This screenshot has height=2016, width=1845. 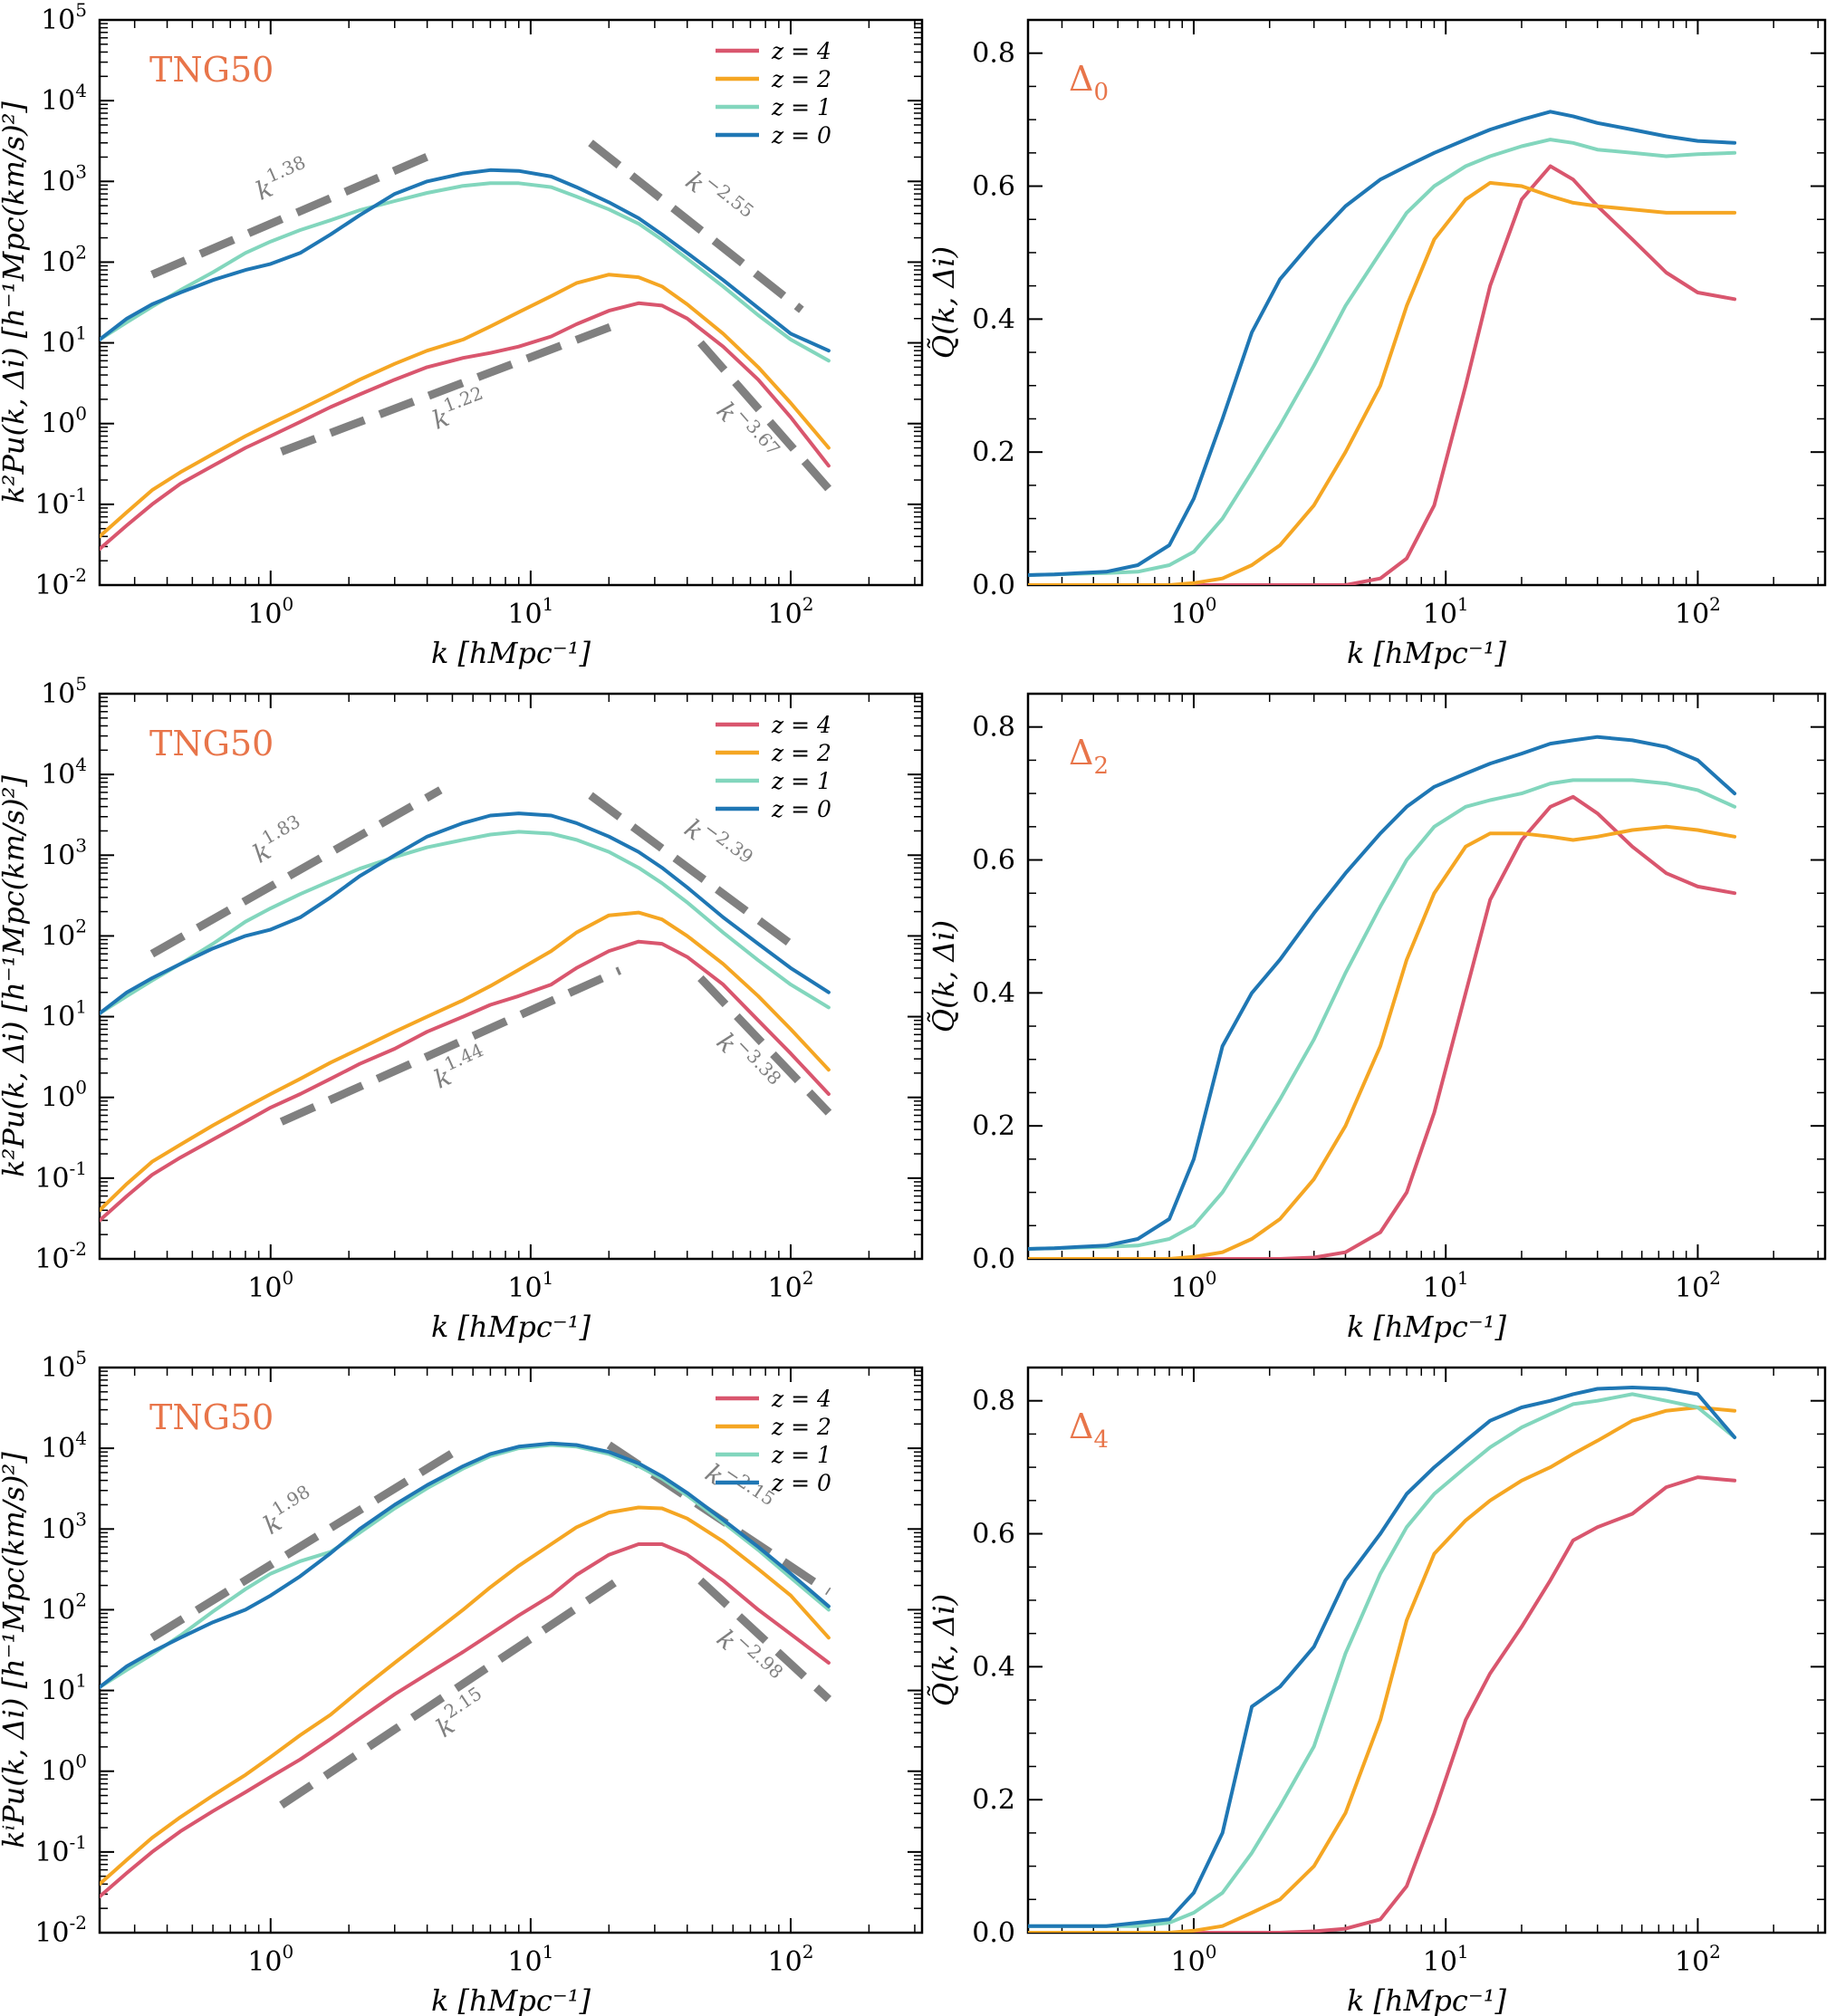 I want to click on power-law-label: k2.15, so click(x=461, y=1713).